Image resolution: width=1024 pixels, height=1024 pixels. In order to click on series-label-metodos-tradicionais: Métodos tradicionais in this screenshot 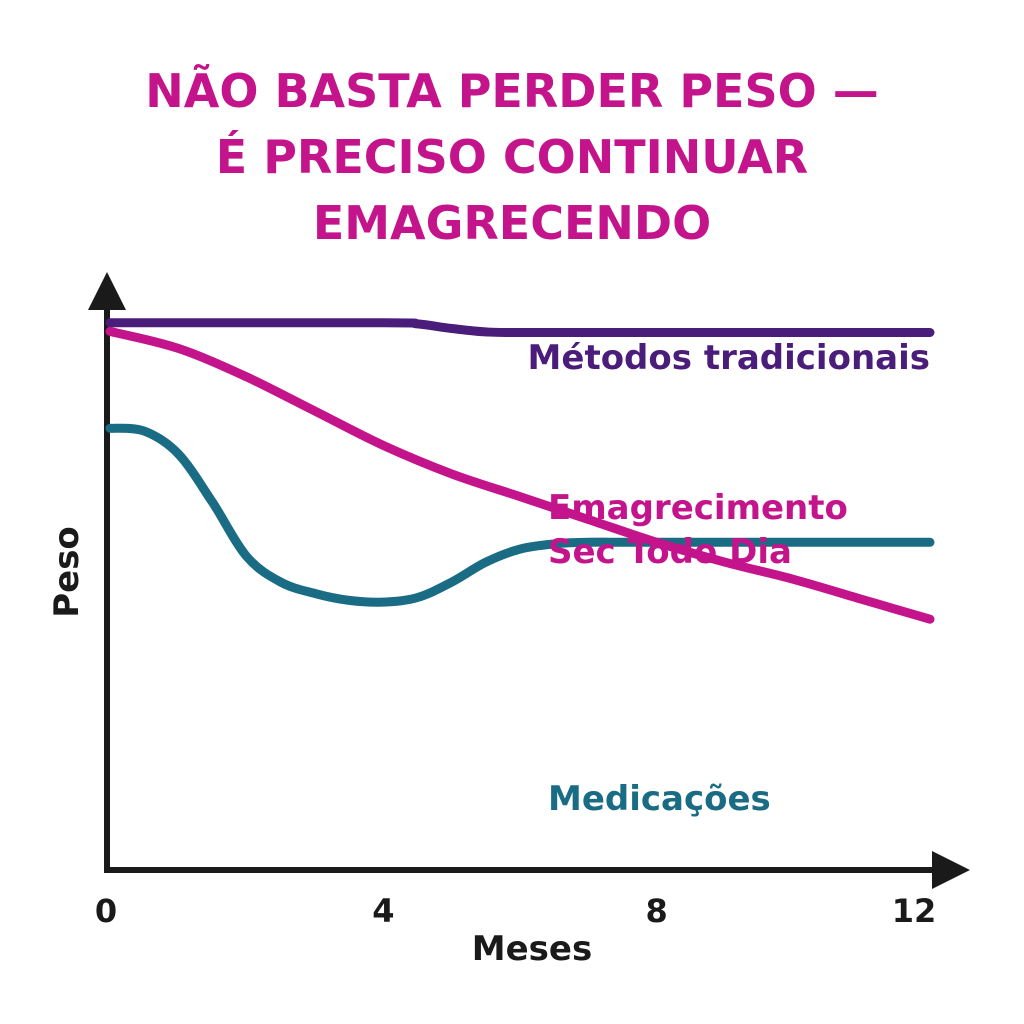, I will do `click(729, 358)`.